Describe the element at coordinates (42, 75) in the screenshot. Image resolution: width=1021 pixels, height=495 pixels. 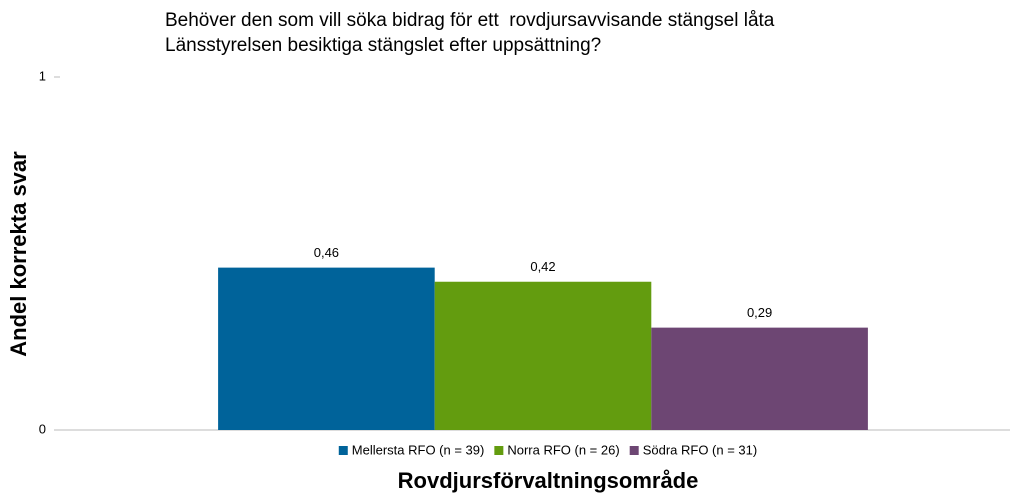
I see `y-tick-label: 1` at that location.